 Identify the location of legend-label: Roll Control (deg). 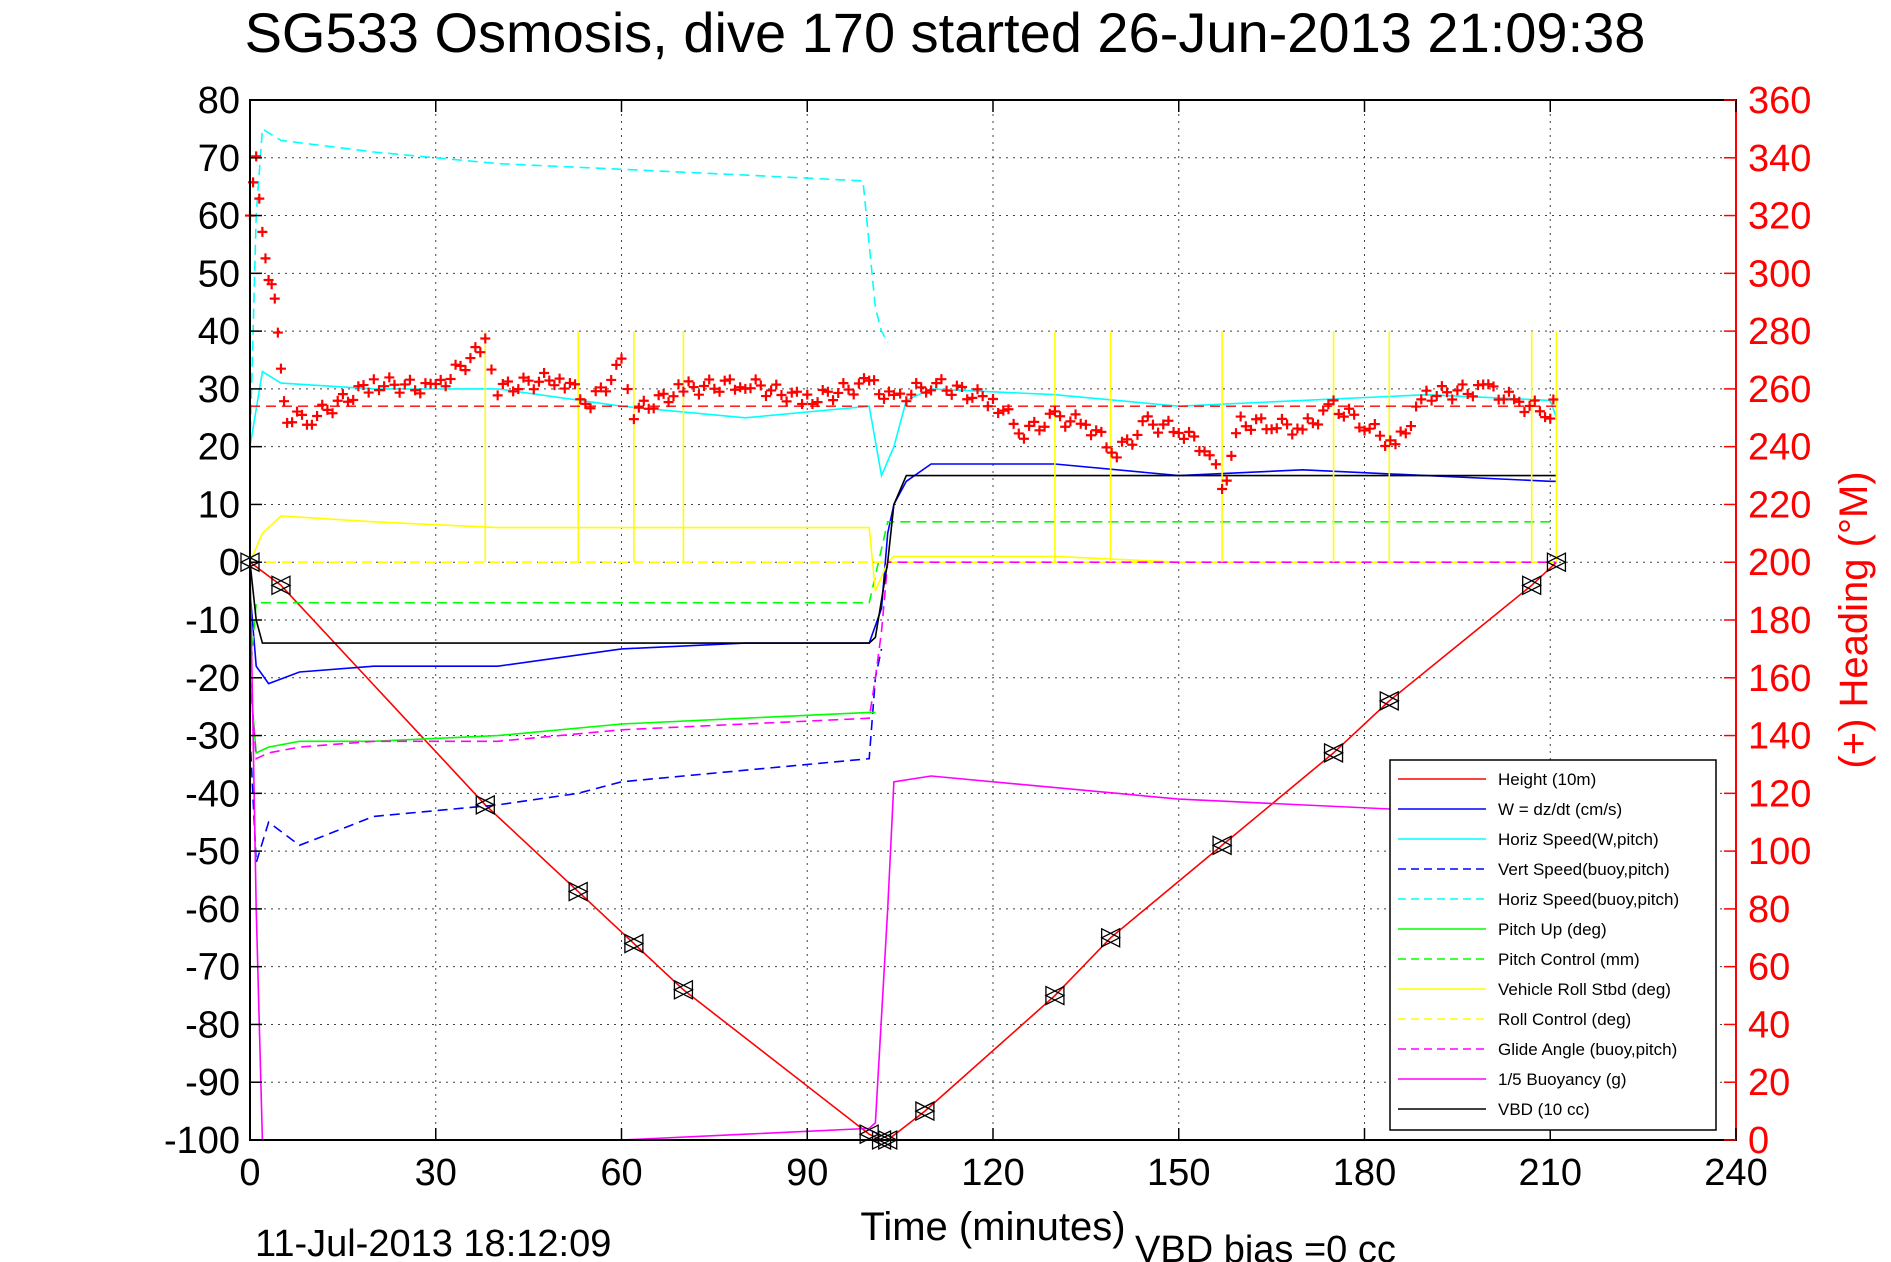
(1564, 1019).